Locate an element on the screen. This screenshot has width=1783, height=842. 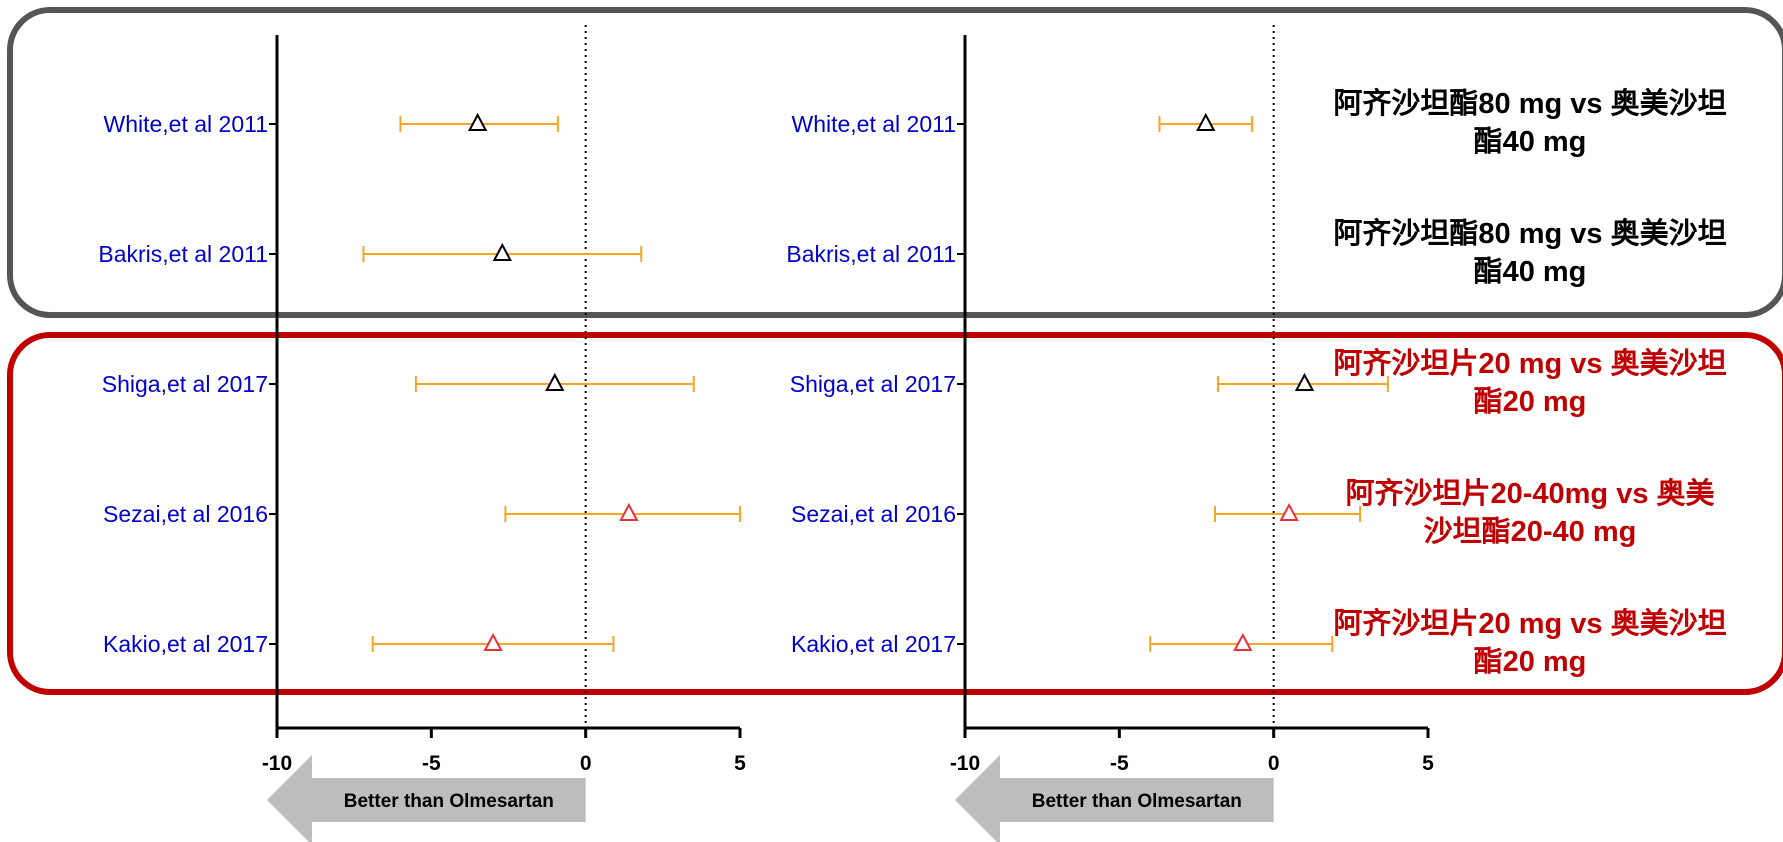
comparison-label-line2: 沙坦酯20-40 mg is located at coordinates (1530, 531).